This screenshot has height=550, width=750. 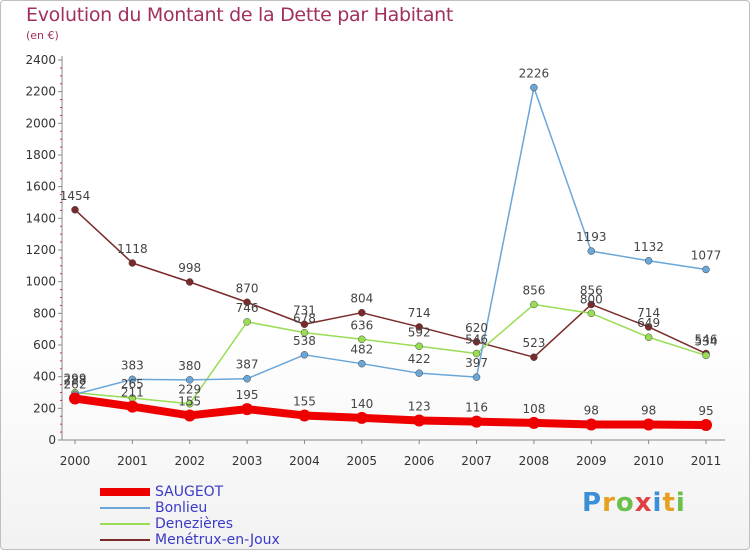 I want to click on data-label: 422, so click(x=419, y=359).